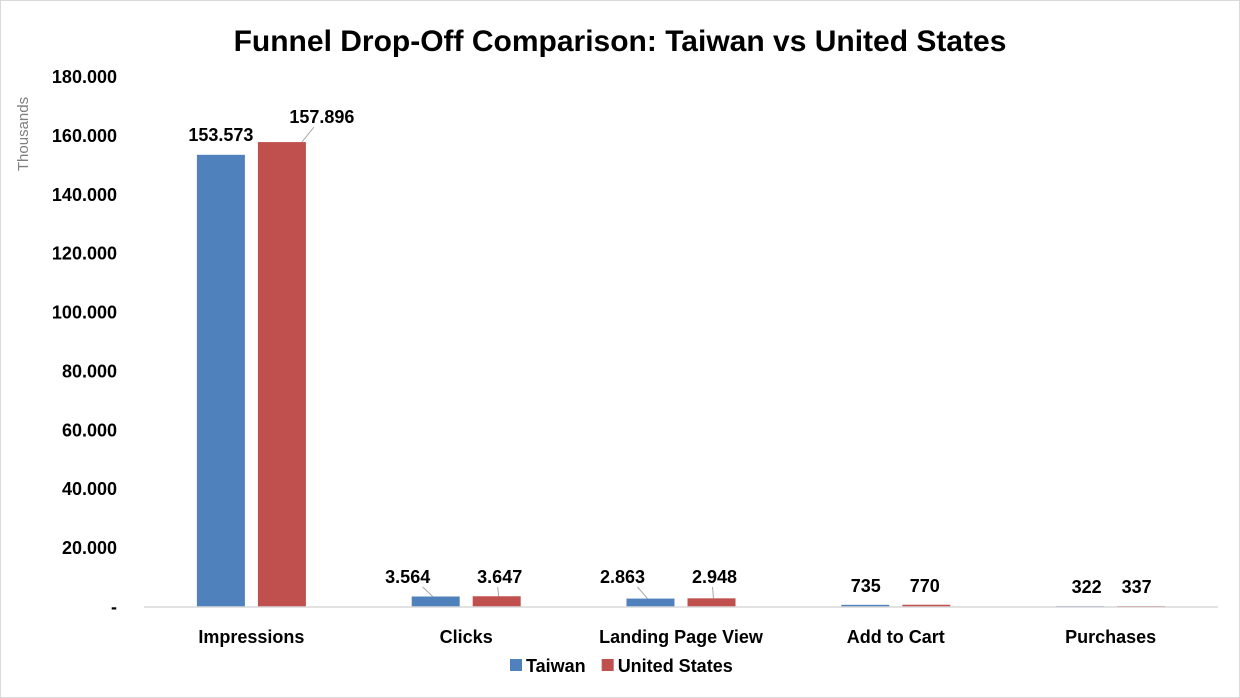 This screenshot has width=1240, height=698. What do you see at coordinates (23, 134) in the screenshot?
I see `axis-unit-label: Thousands` at bounding box center [23, 134].